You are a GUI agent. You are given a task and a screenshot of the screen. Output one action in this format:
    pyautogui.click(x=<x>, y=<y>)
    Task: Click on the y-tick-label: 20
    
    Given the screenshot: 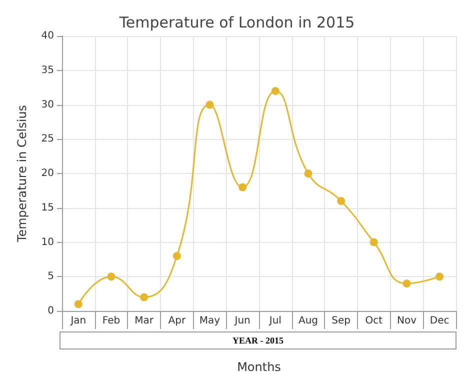 What is the action you would take?
    pyautogui.click(x=47, y=173)
    